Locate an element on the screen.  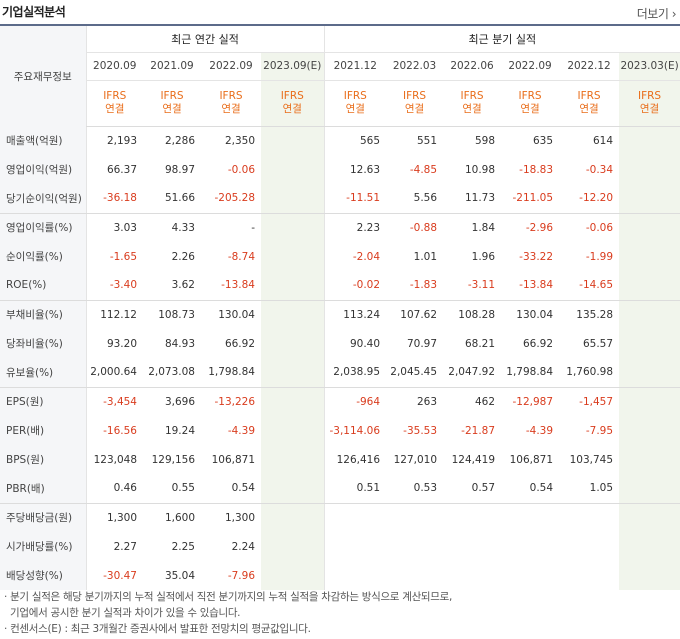
footnote-2: 기업에서 공시한 분기 실적과 차이가 있을 수 있습니다. is located at coordinates (125, 613).